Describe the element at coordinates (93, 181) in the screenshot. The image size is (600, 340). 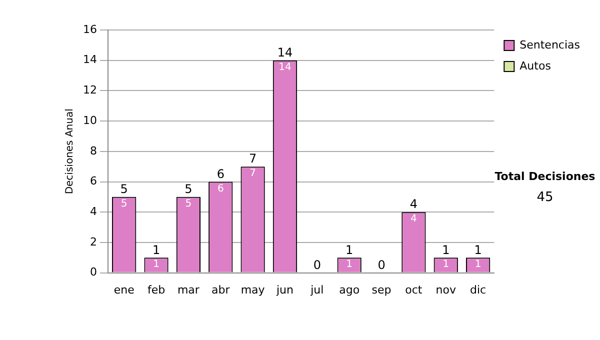
I see `y-tick-label: 6` at that location.